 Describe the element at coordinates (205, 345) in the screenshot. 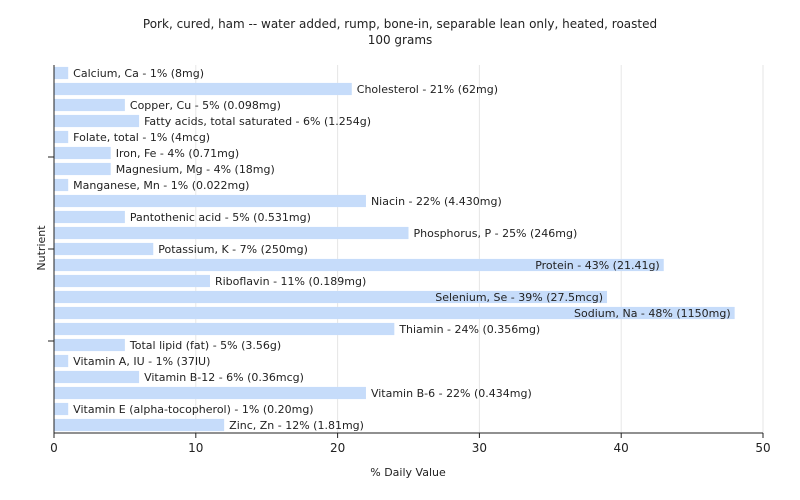

I see `bar-label: Total lipid (fat) - 5% (3.56g)` at that location.